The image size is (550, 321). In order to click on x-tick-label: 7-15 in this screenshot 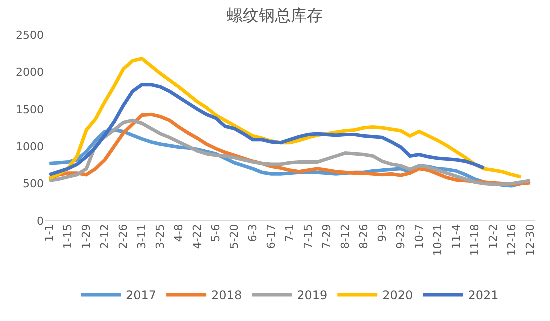, I will do `click(309, 237)`.